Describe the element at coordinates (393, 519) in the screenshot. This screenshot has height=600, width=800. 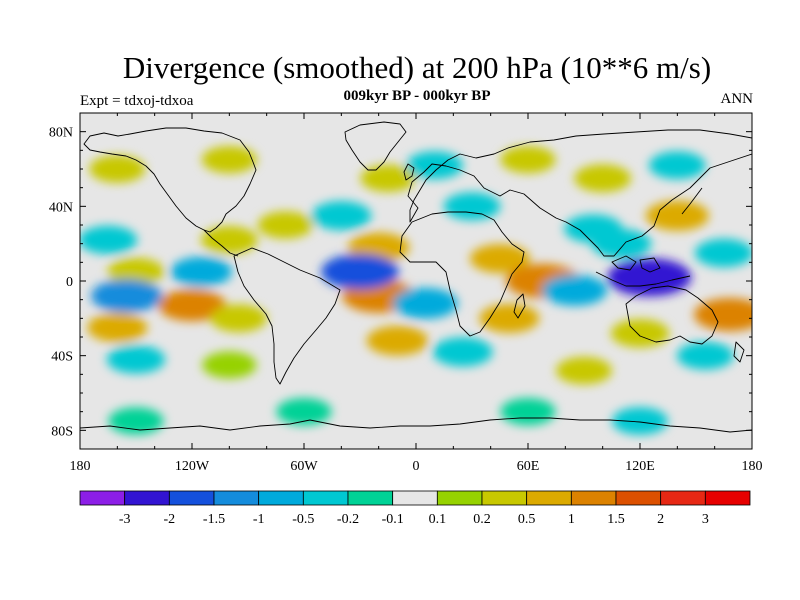
I see `colorbar-label: -0.1` at that location.